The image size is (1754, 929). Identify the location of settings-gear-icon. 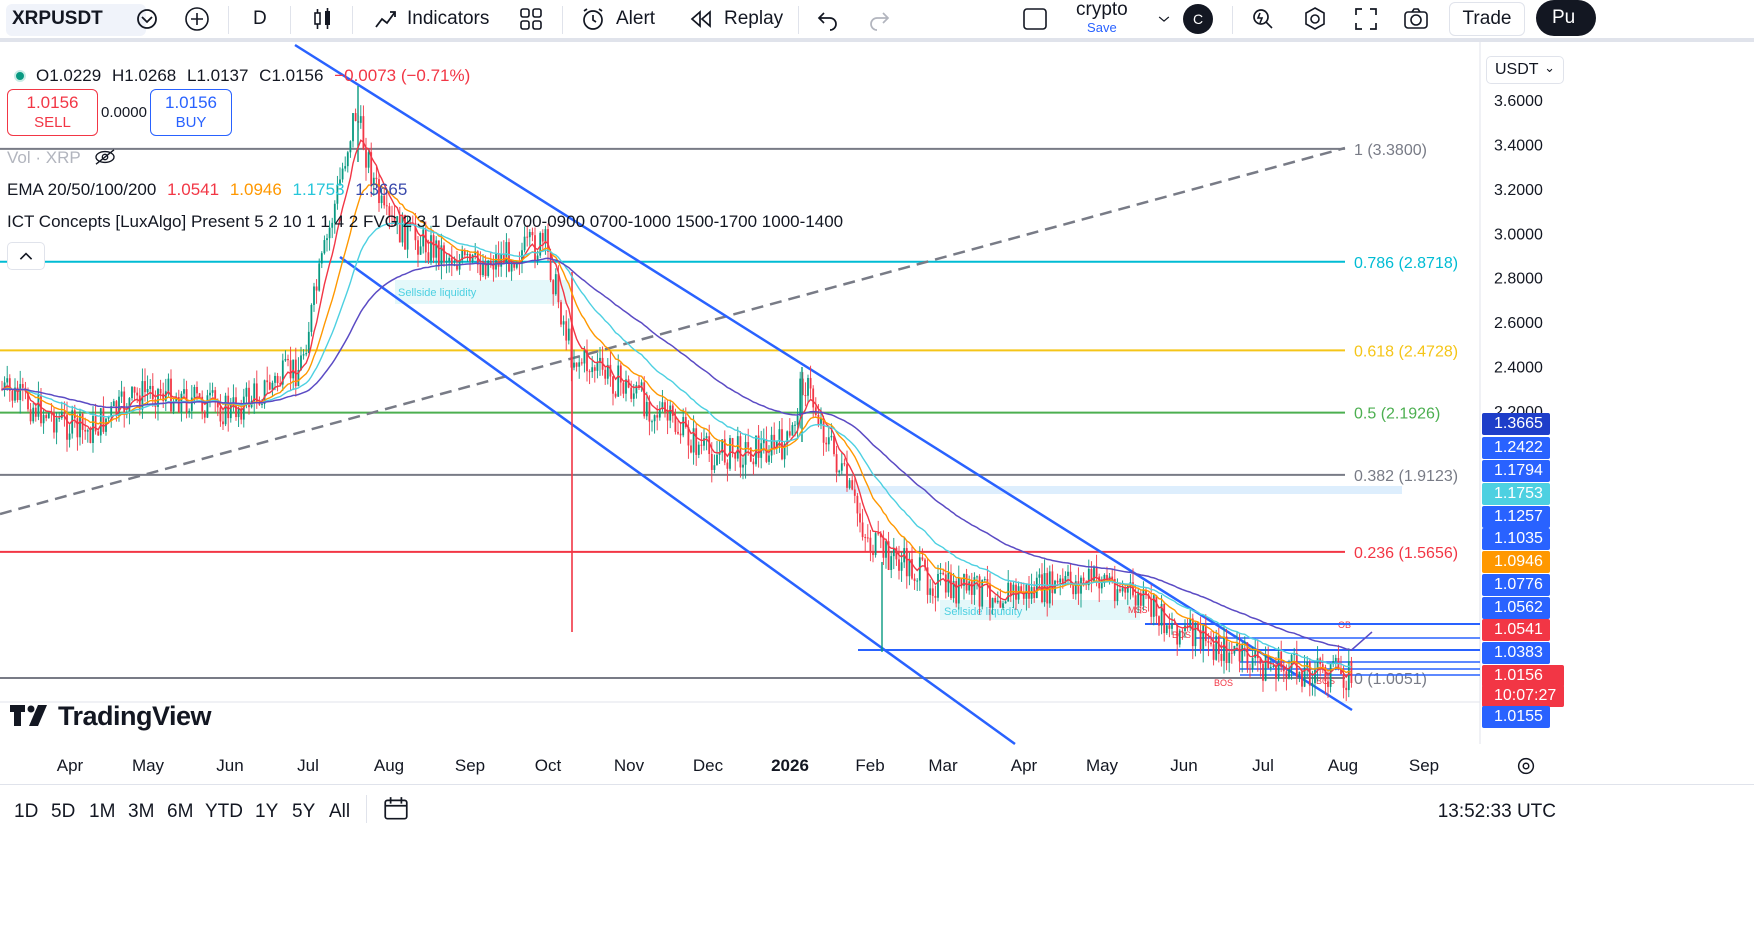
(1315, 19).